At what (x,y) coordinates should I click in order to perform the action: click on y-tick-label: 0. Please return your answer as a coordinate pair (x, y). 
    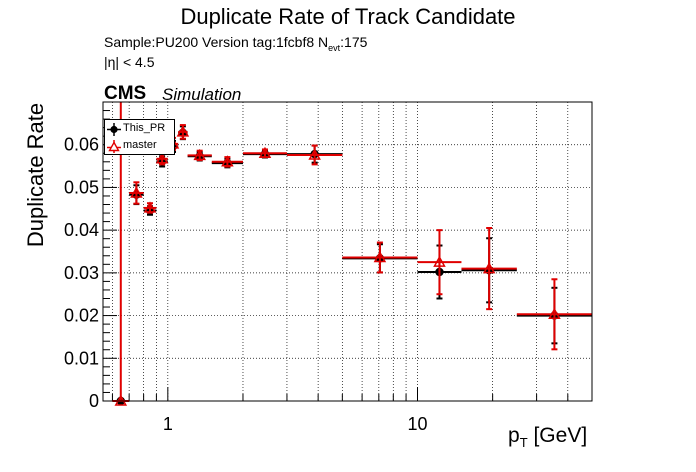
    Looking at the image, I should click on (94, 401).